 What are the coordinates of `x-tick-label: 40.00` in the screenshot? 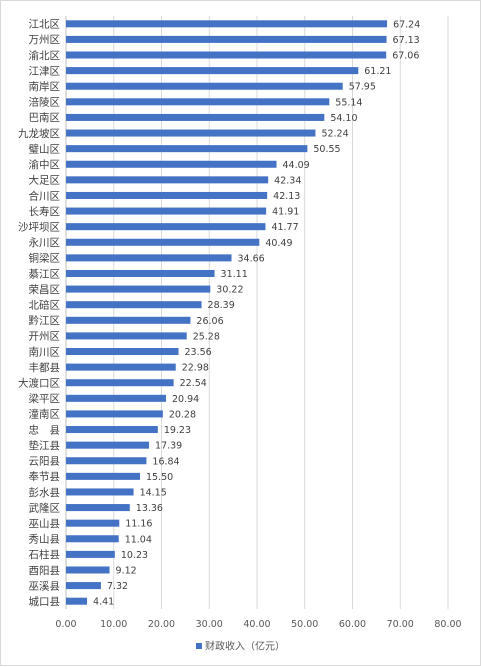 It's located at (256, 624).